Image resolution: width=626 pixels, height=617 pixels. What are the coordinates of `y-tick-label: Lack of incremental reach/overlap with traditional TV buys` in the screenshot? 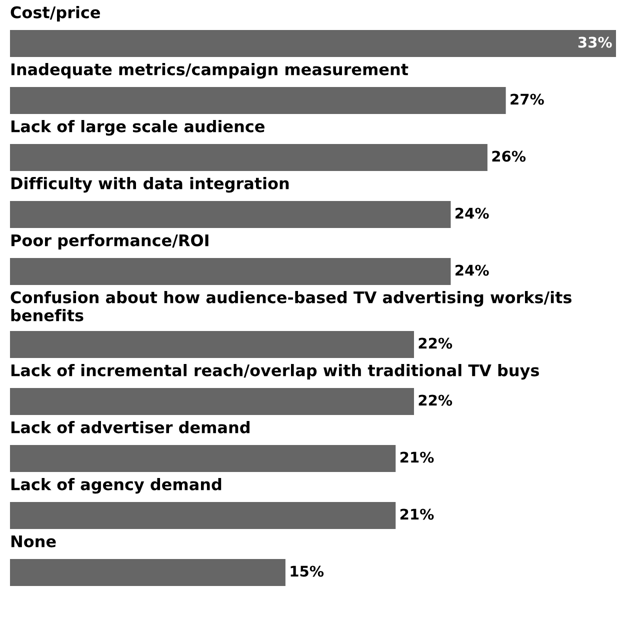 It's located at (275, 372).